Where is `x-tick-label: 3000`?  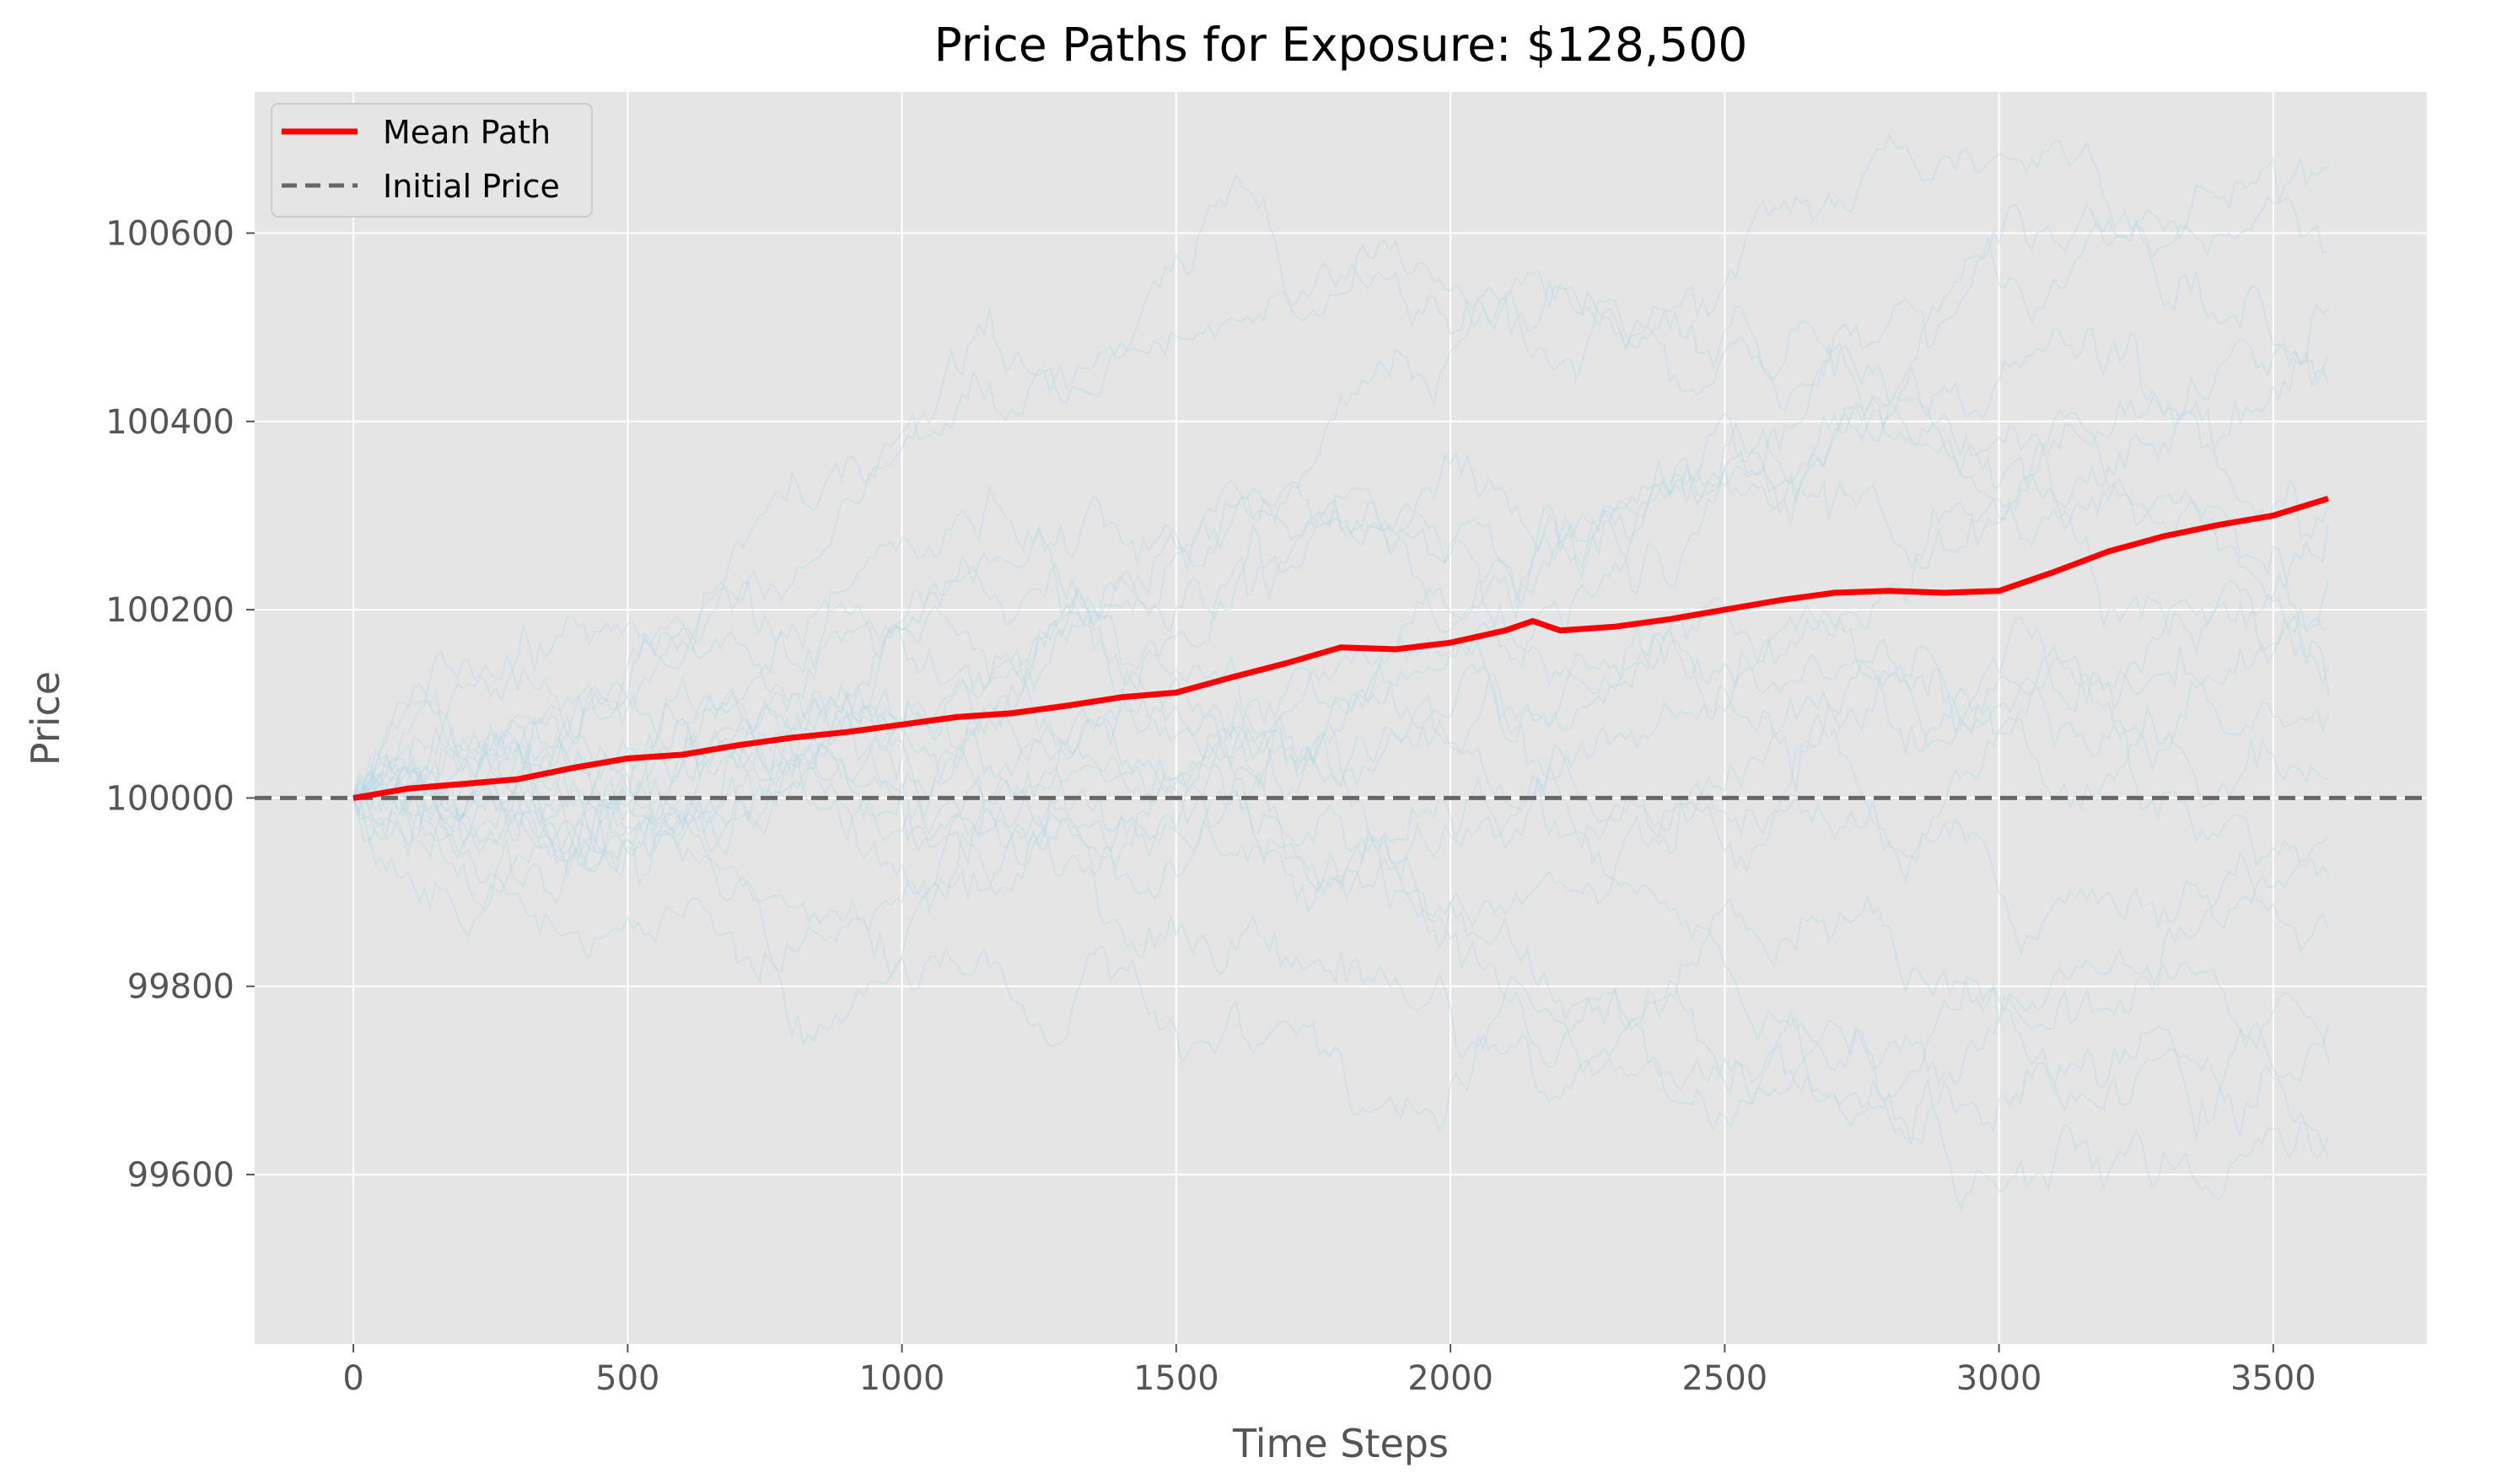 x-tick-label: 3000 is located at coordinates (1999, 1378).